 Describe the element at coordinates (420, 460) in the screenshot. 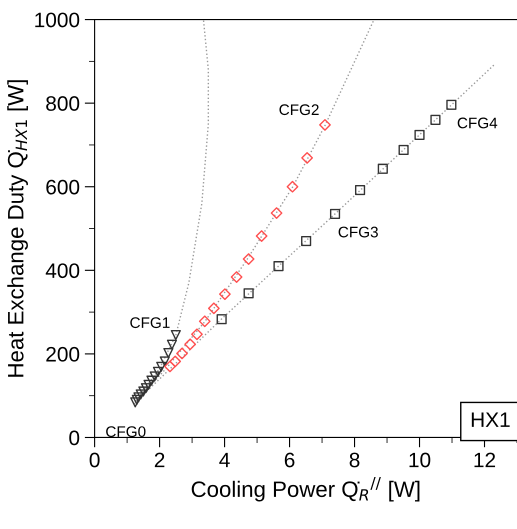

I see `x-tick-label: 10` at that location.